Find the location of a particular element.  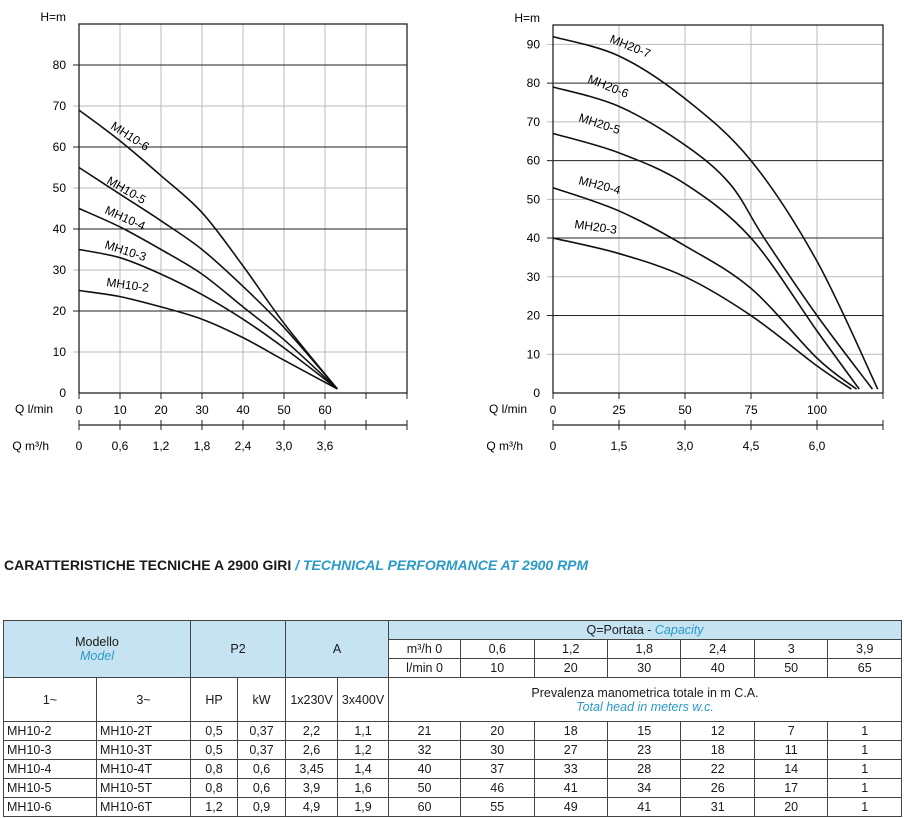

curve-label: MH10-5 is located at coordinates (127, 190).